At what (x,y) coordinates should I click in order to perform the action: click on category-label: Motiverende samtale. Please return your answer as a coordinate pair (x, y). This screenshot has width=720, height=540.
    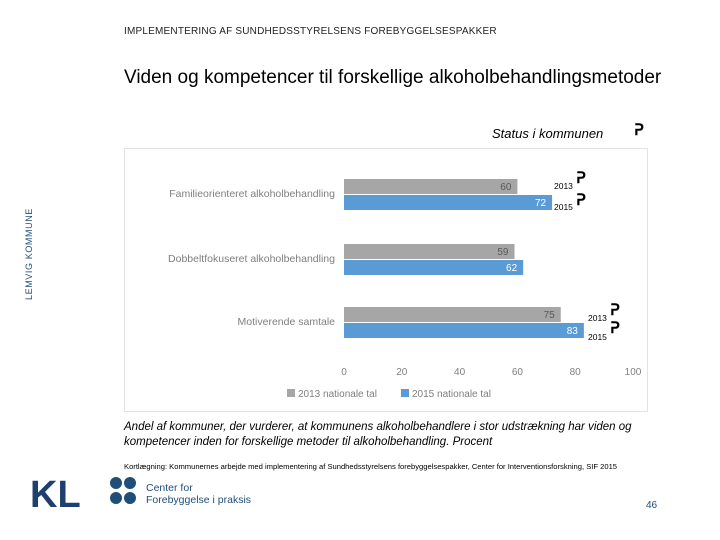
    Looking at the image, I should click on (287, 322).